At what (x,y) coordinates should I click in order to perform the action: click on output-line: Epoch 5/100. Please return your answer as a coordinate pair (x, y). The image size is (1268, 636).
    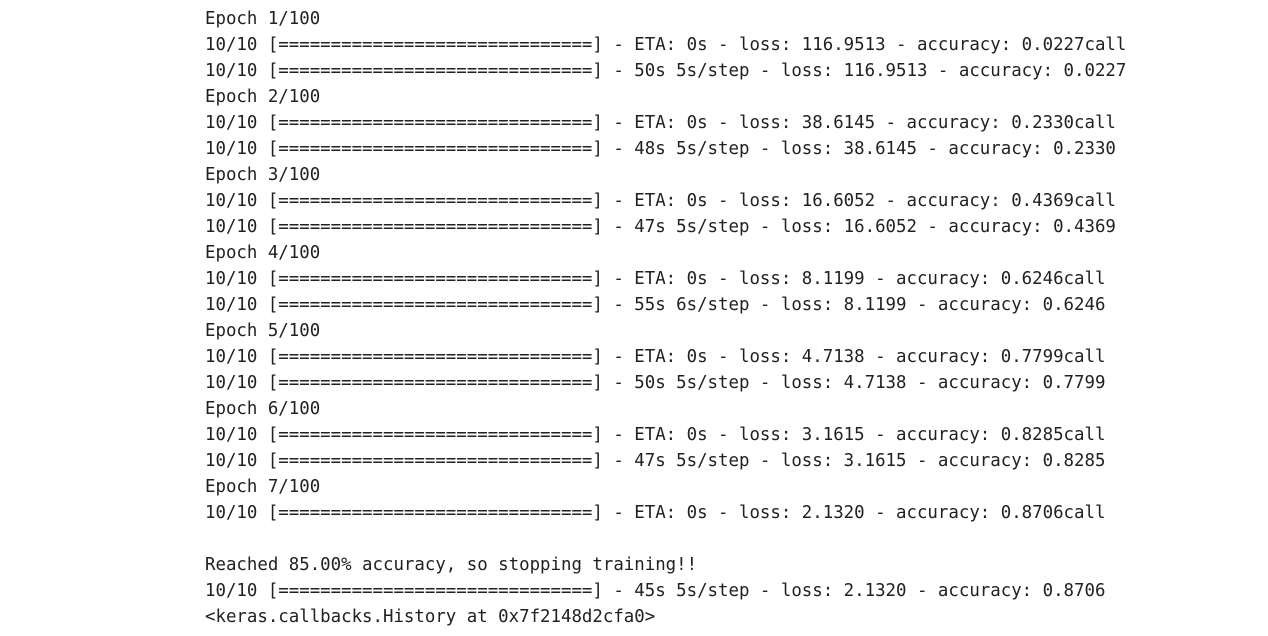
    Looking at the image, I should click on (263, 331).